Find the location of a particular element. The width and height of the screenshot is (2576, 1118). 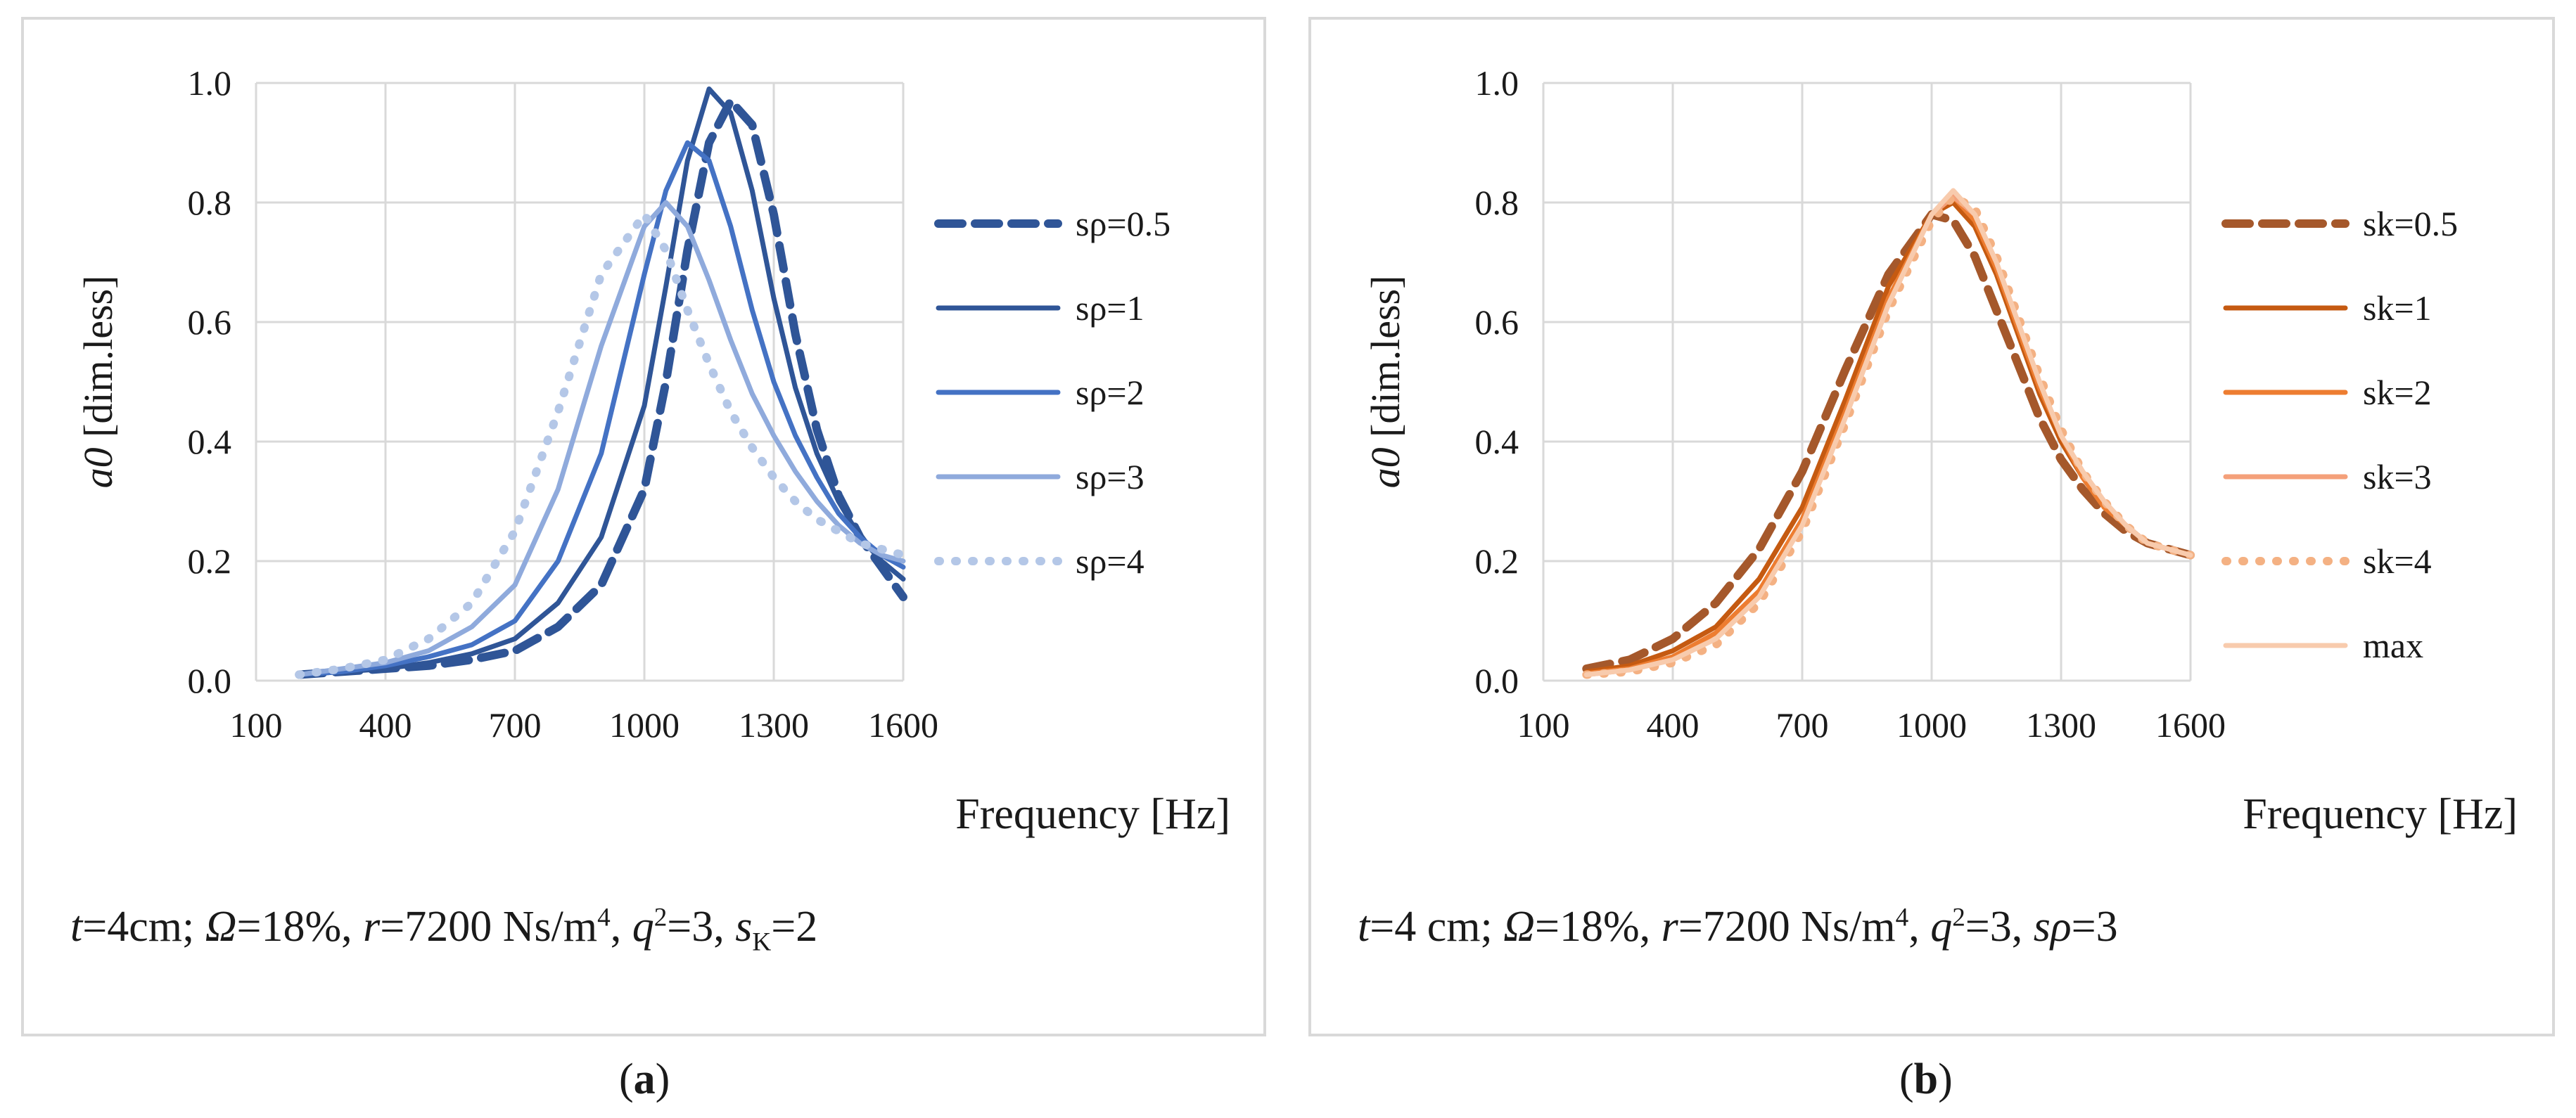

caption-a-s-sub: K is located at coordinates (762, 942).